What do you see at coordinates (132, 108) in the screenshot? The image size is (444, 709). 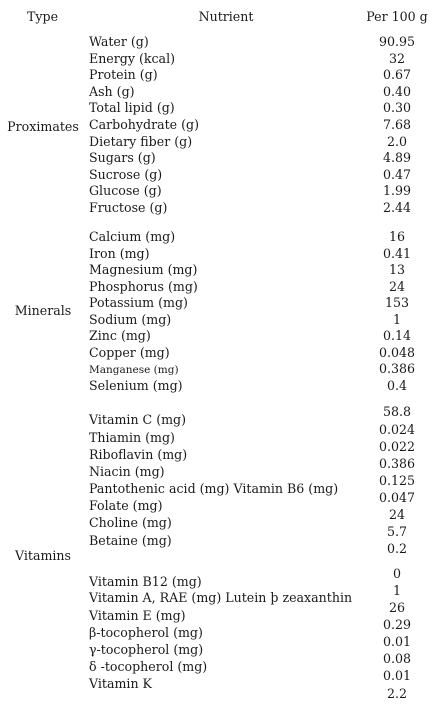 I see `nutrient-name: Total lipid (g)` at bounding box center [132, 108].